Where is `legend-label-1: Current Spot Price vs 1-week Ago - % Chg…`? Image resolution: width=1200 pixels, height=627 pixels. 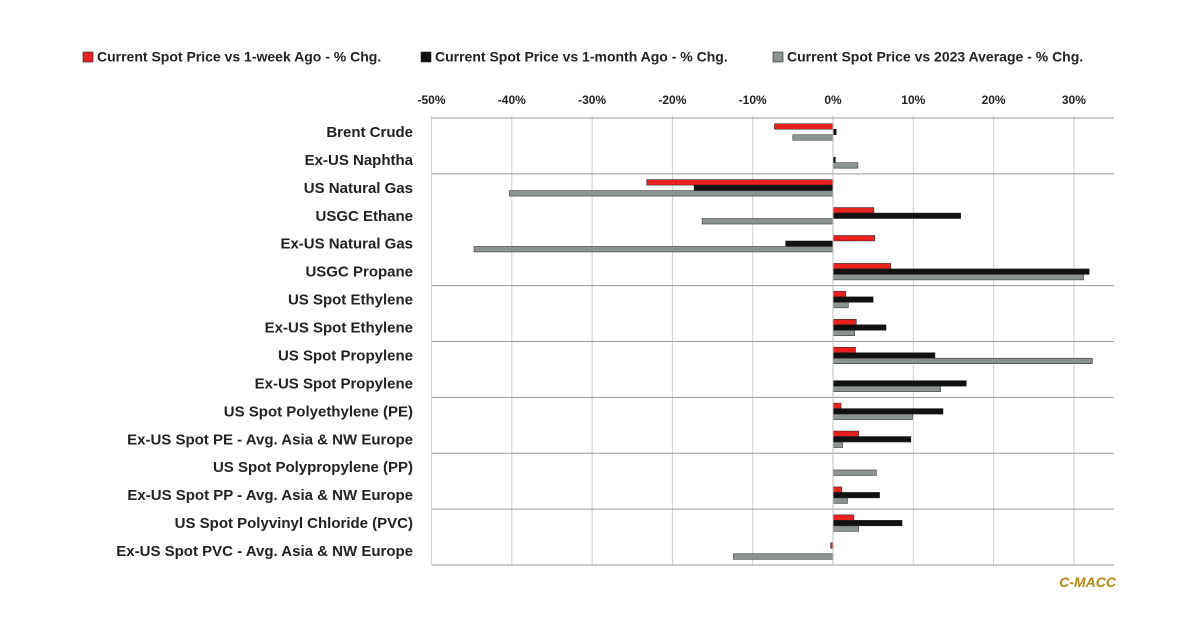
legend-label-1: Current Spot Price vs 1-week Ago - % Chg… is located at coordinates (239, 57).